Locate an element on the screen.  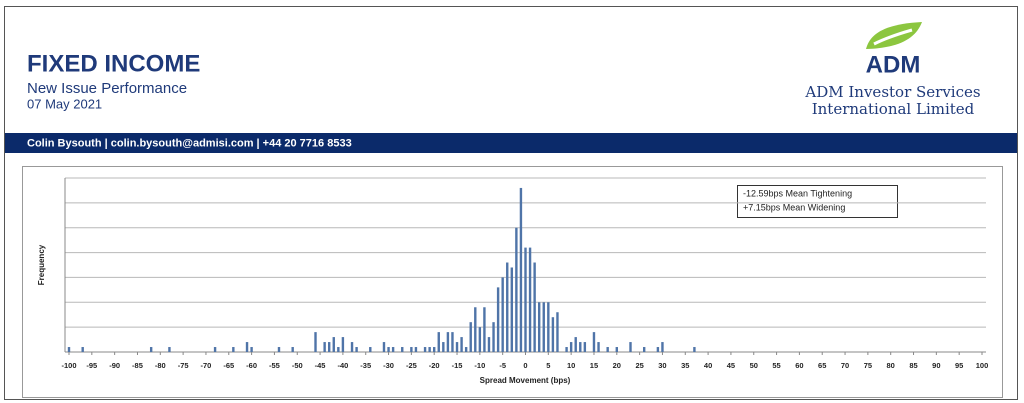
report-date: 07 May 2021 is located at coordinates (64, 103).